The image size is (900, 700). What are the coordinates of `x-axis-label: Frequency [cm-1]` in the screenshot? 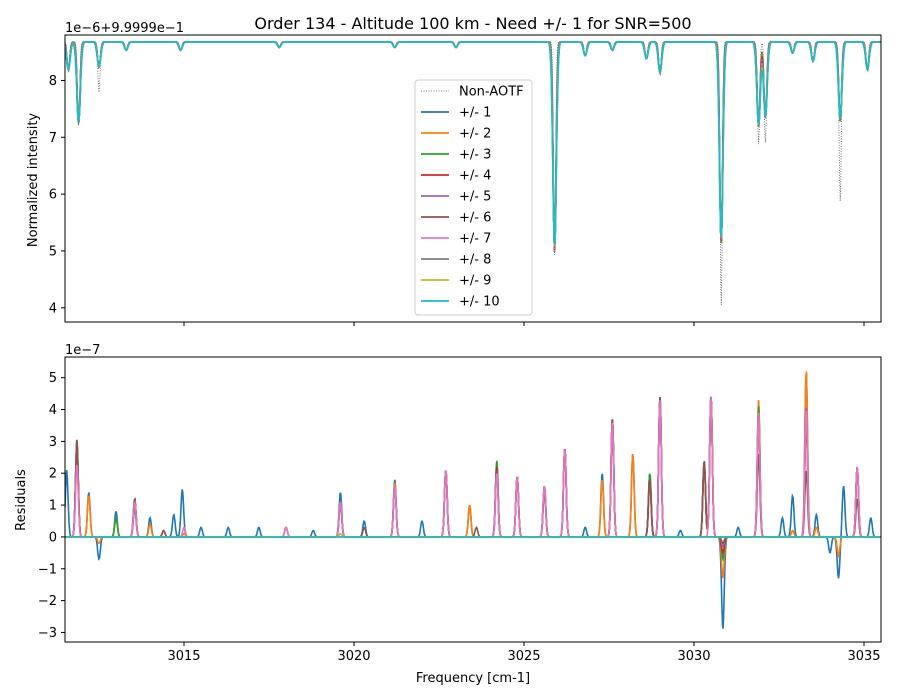 It's located at (473, 678).